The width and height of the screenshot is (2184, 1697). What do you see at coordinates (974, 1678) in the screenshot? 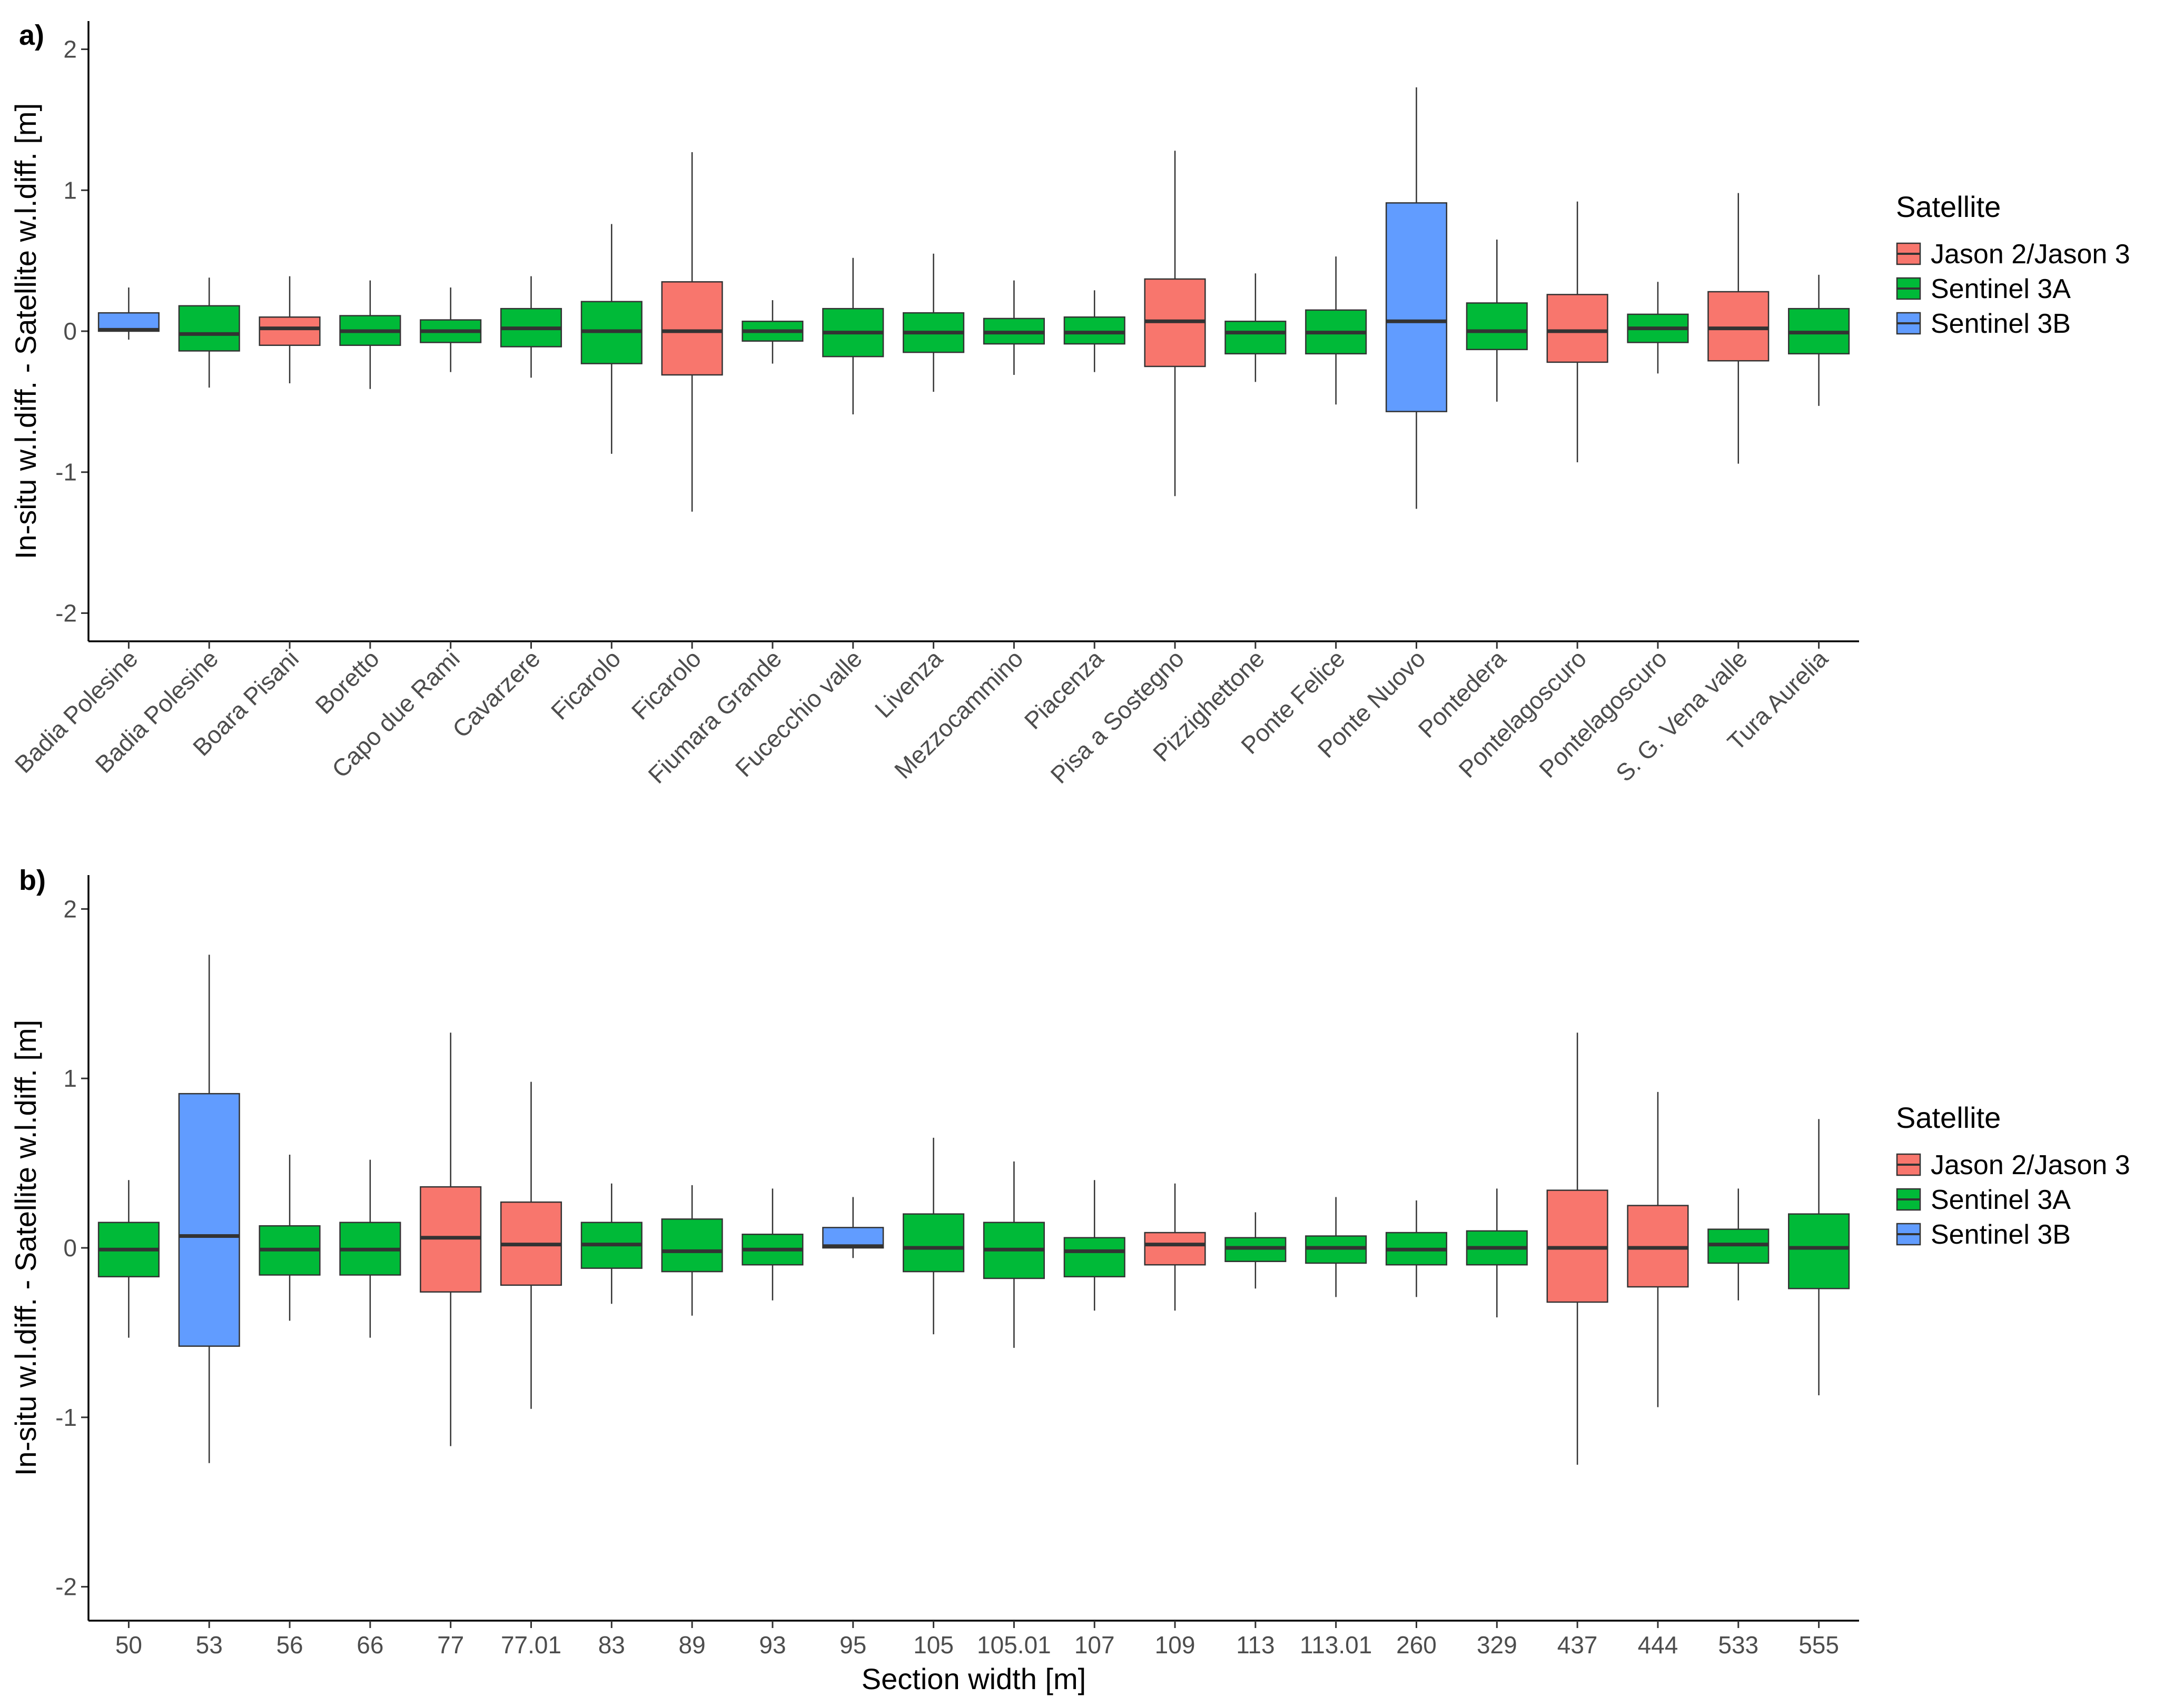
I see `x-axis-title: Section width [m]` at bounding box center [974, 1678].